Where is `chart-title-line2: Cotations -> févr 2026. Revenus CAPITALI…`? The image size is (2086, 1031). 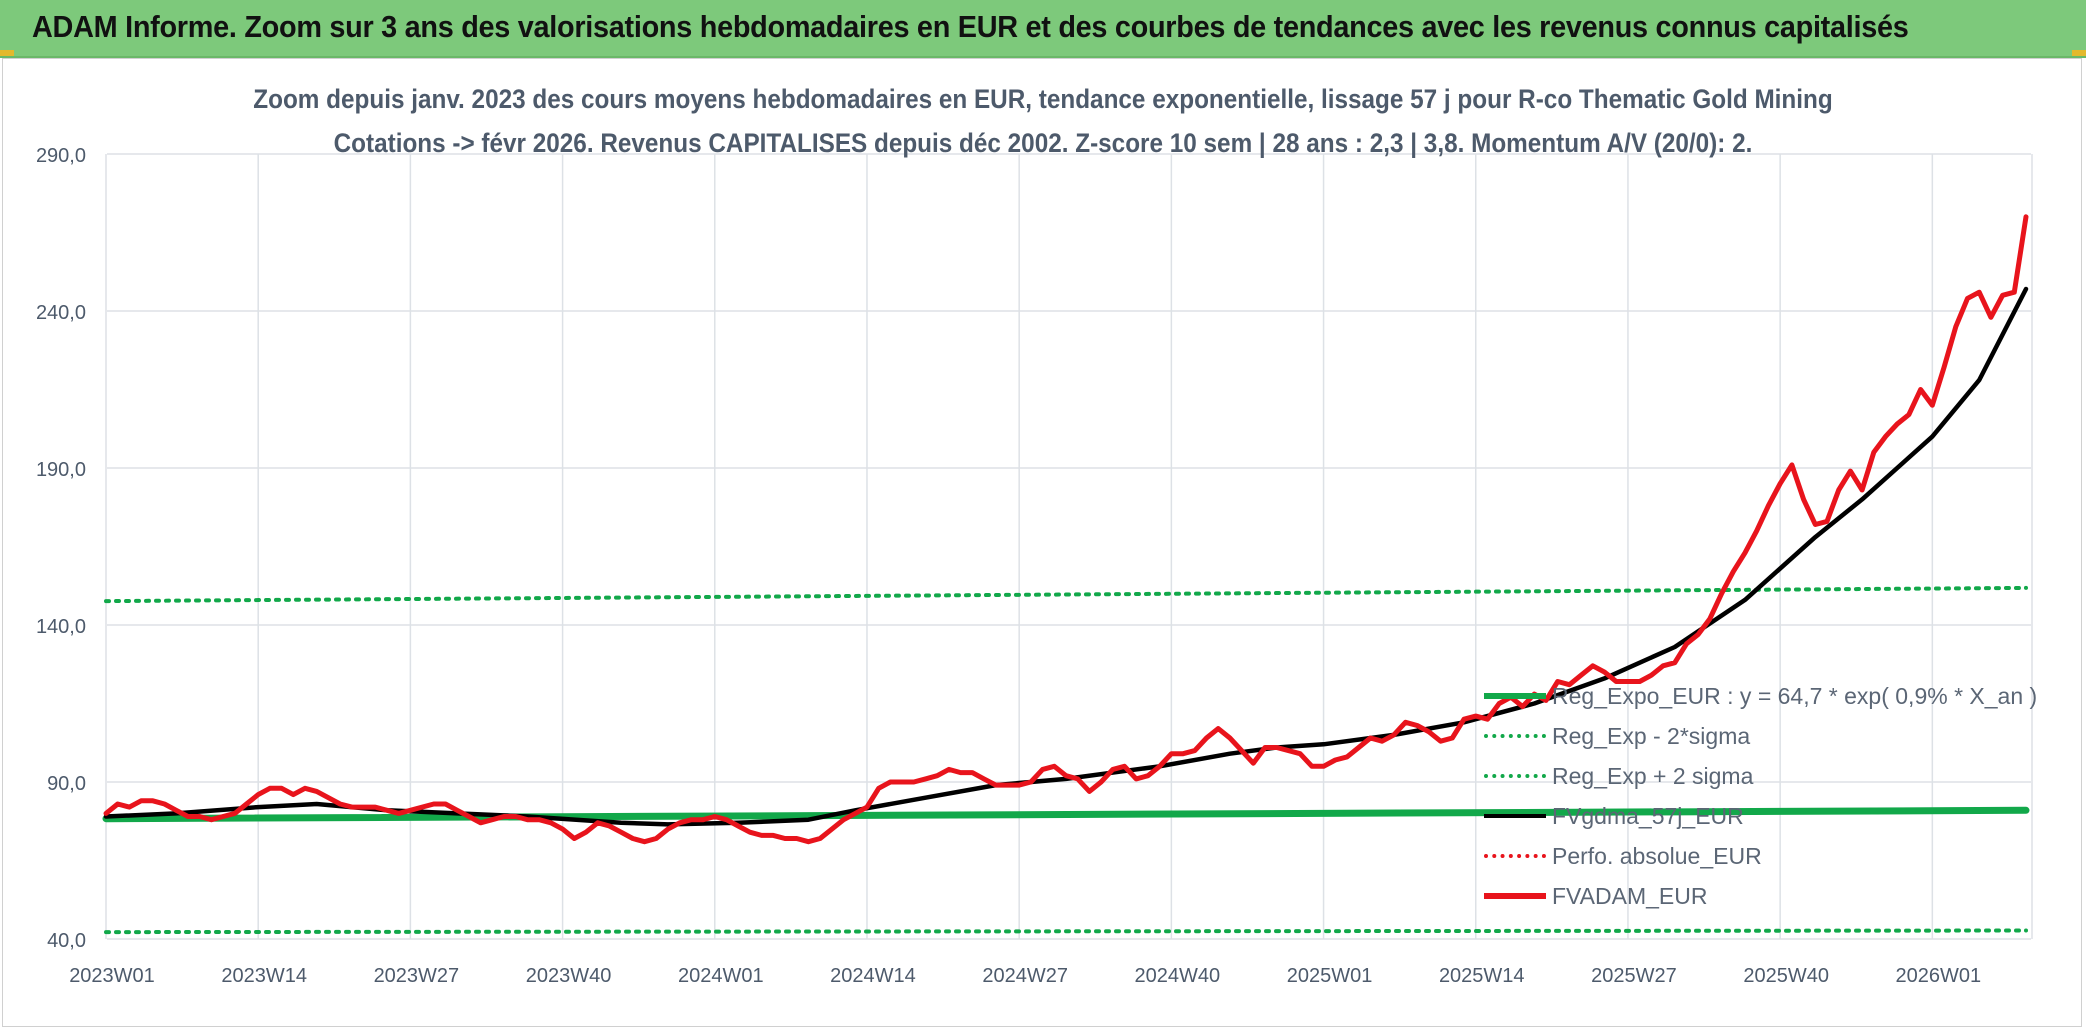
chart-title-line2: Cotations -> févr 2026. Revenus CAPITALI… is located at coordinates (1043, 143).